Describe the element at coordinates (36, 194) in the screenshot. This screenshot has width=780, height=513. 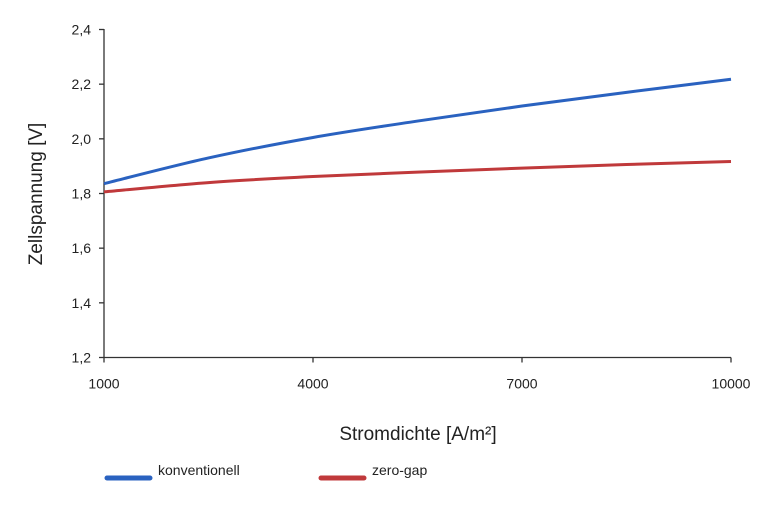
I see `y-axis-label: Zellspannung [V]` at that location.